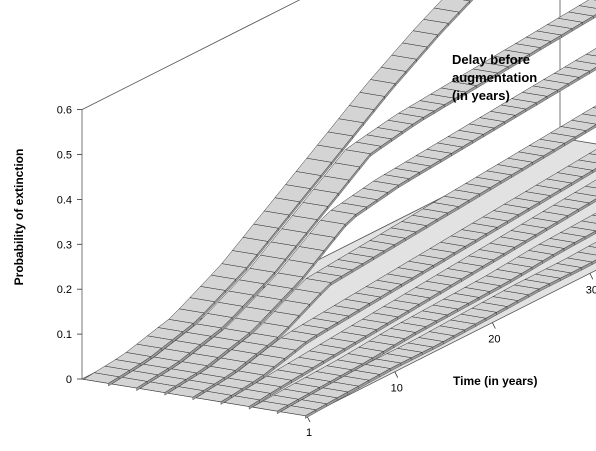  Describe the element at coordinates (495, 381) in the screenshot. I see `x-axis-title: Time (in years)` at that location.